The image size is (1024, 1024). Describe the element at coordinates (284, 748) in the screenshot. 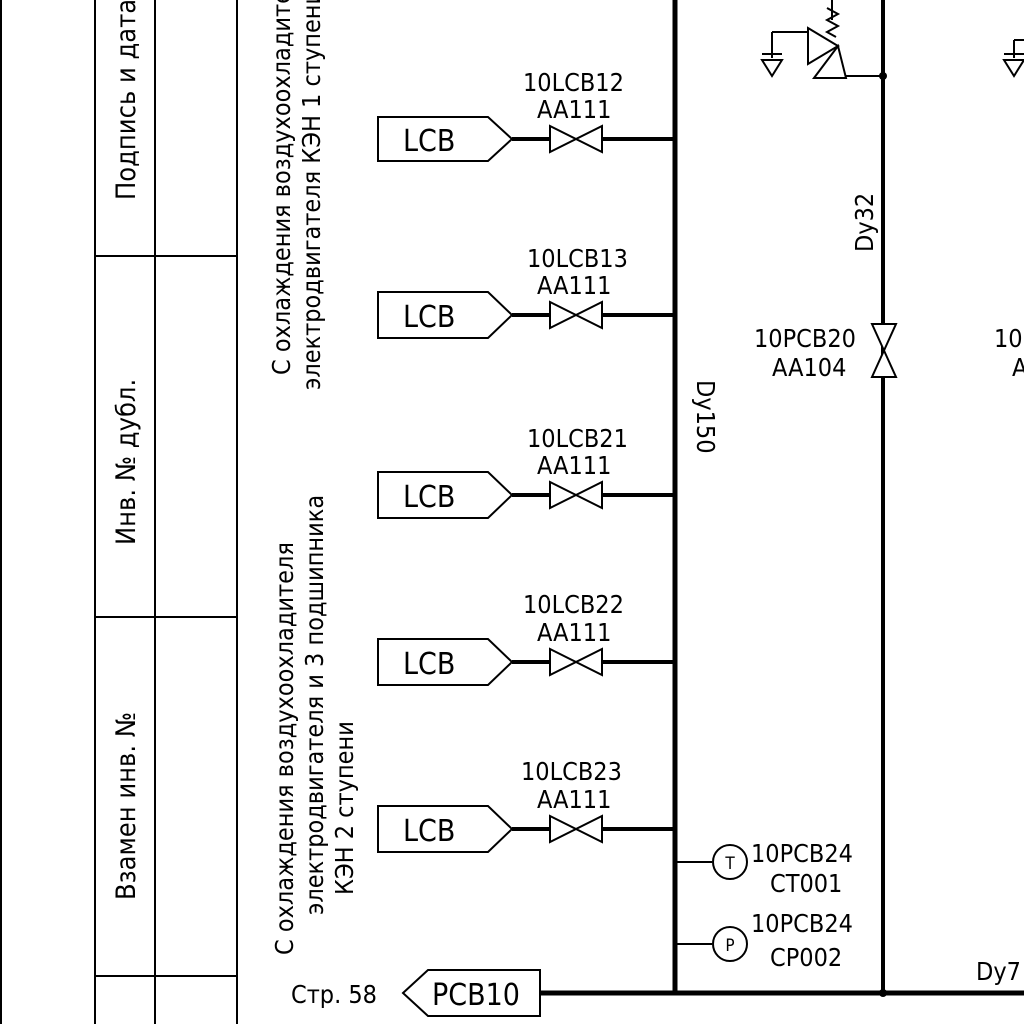

I see `description-2-line-1: С охлаждения воздухоохладителя` at that location.